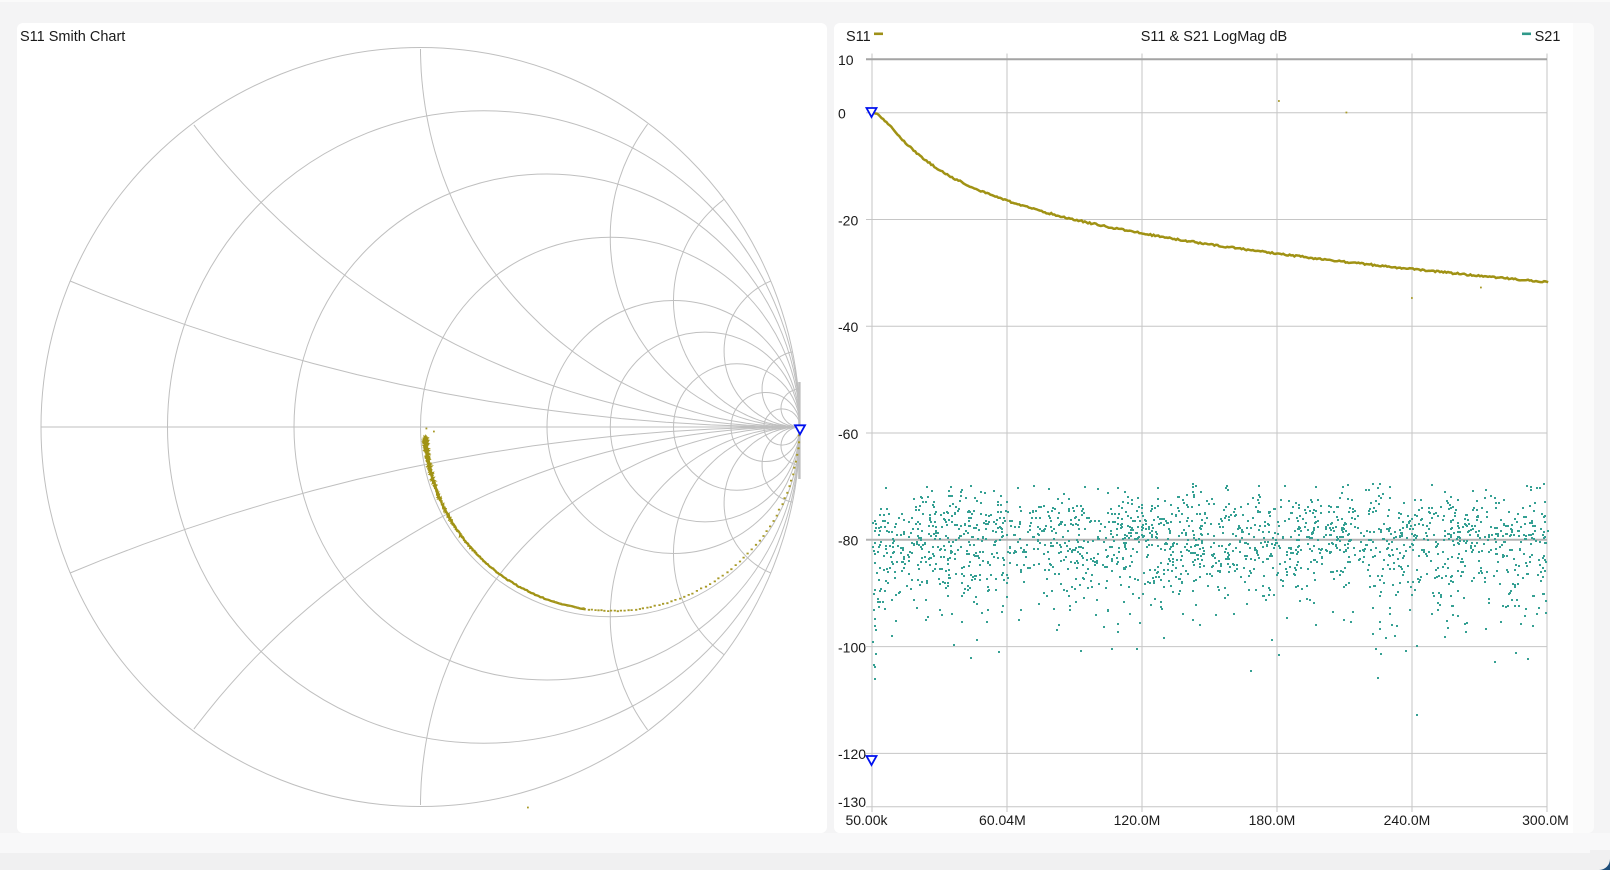 The height and width of the screenshot is (870, 1610). Describe the element at coordinates (1548, 37) in the screenshot. I see `svg-text: S21` at that location.